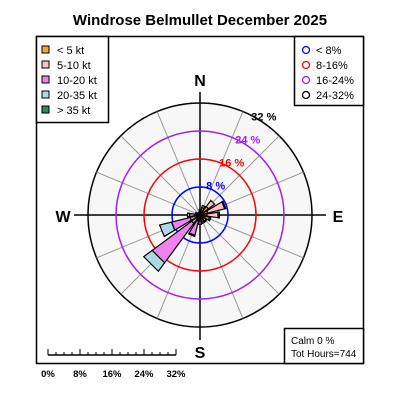  I want to click on calm-box-frame, so click(324, 346).